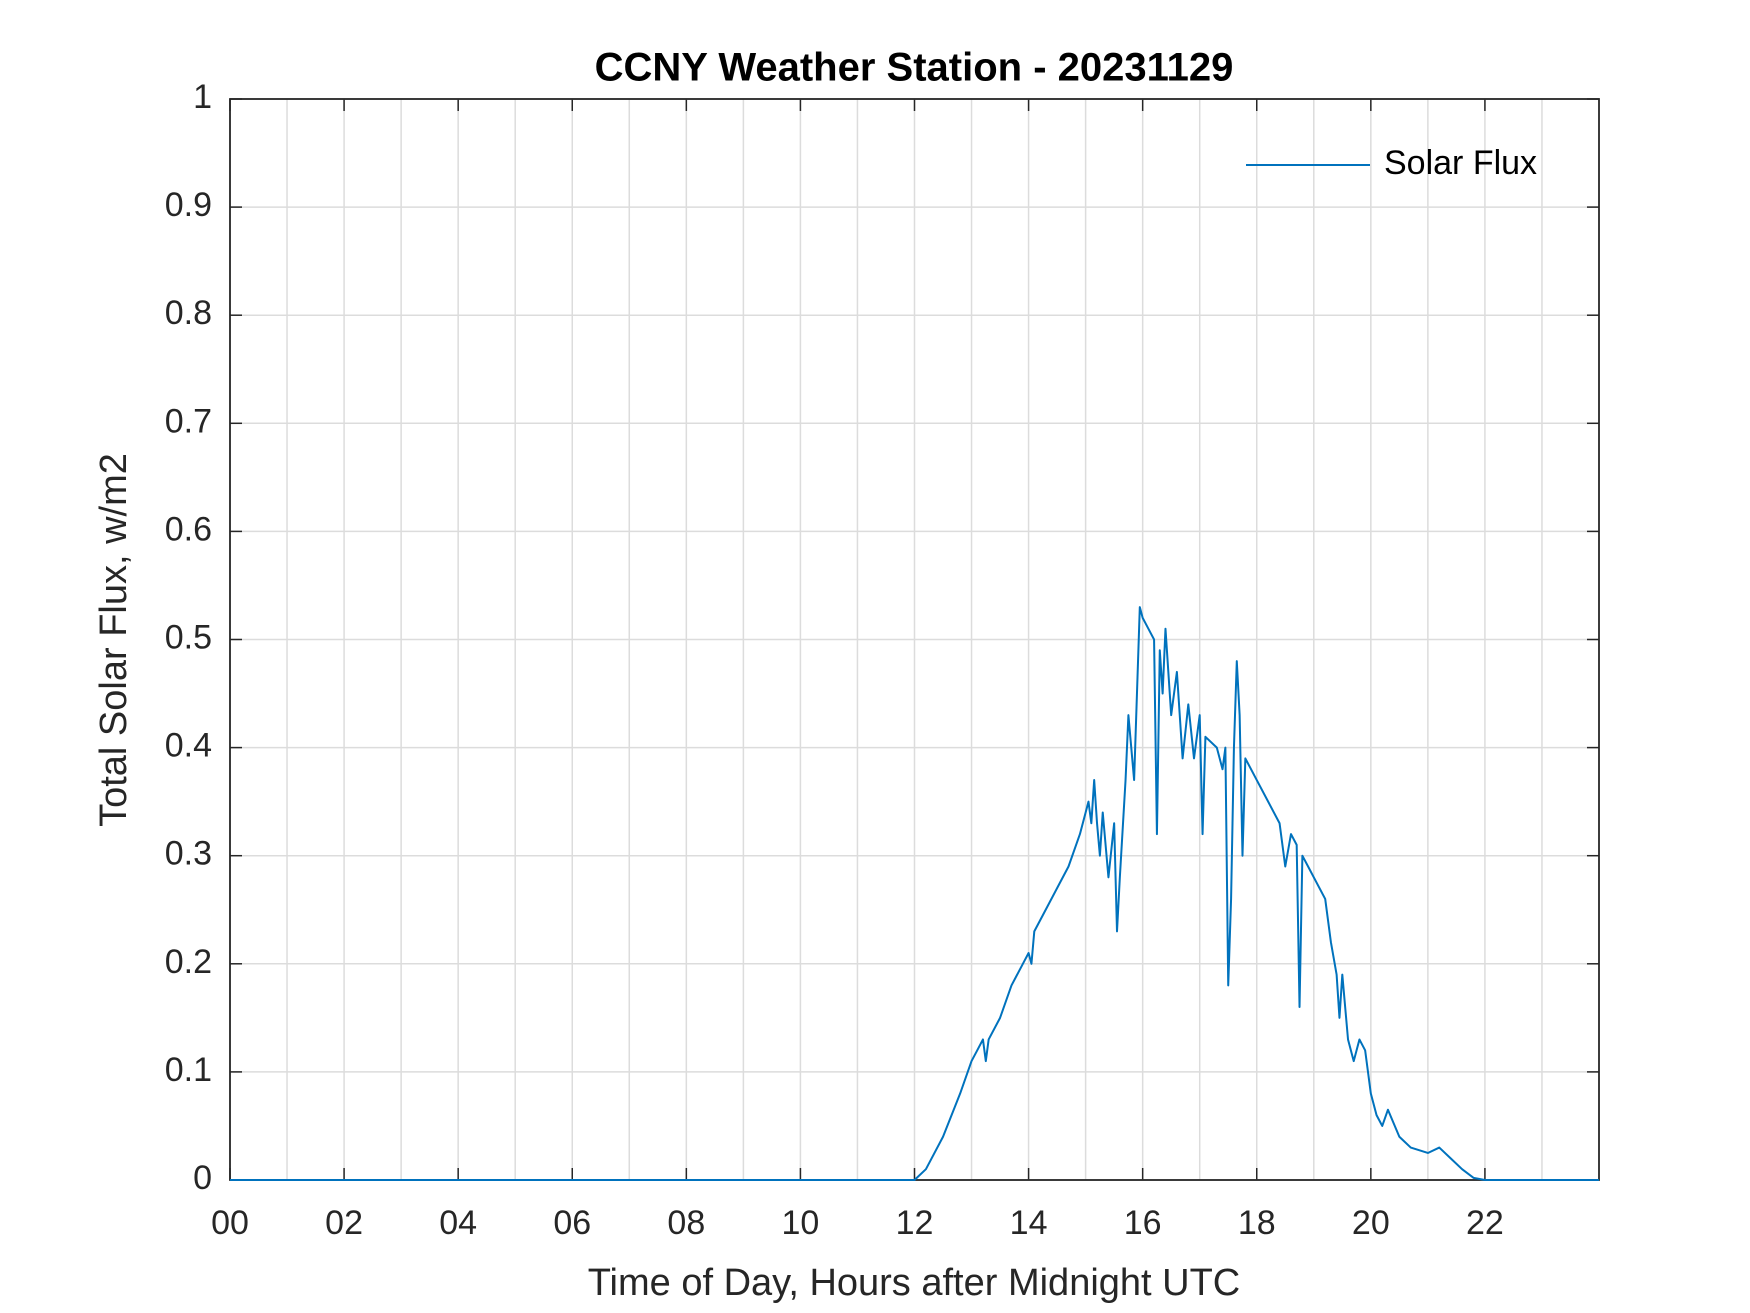  Describe the element at coordinates (686, 1223) in the screenshot. I see `x-tick-label: 08` at that location.